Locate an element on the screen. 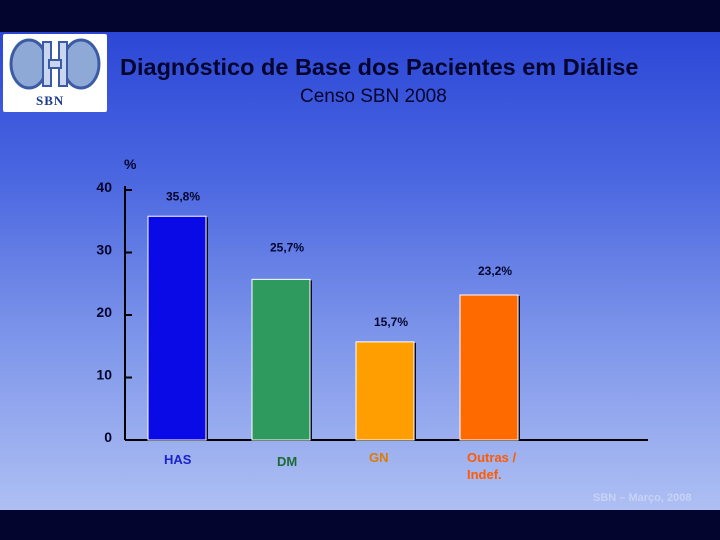 This screenshot has width=720, height=540. logo-text: SBN is located at coordinates (50, 100).